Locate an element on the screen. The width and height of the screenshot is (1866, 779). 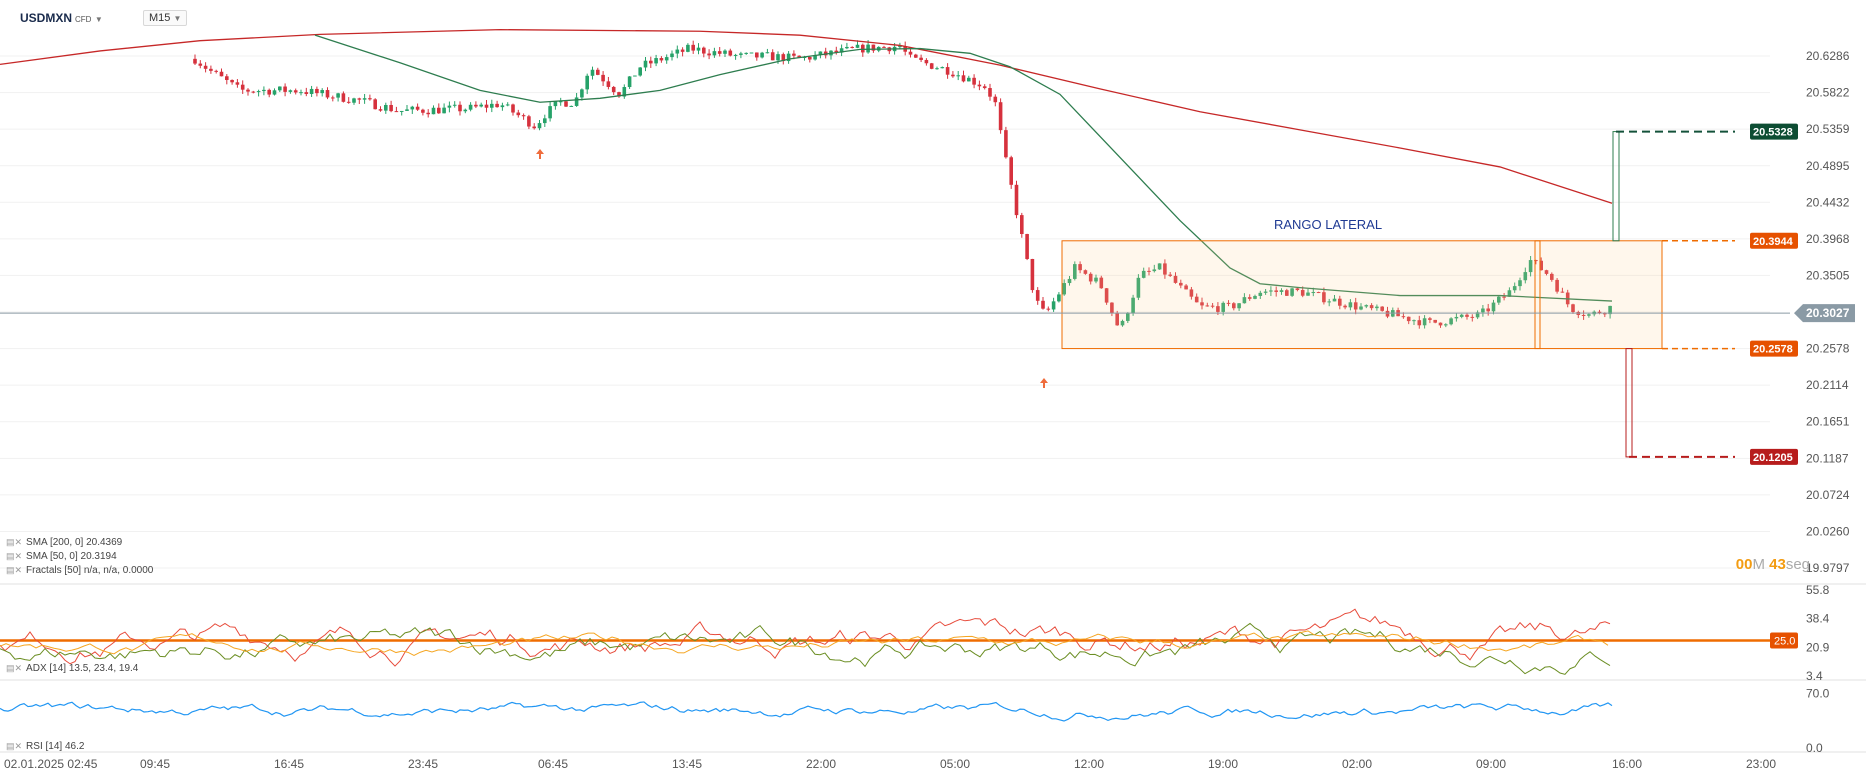
price-tick-label: 20.5822 is located at coordinates (1828, 93).